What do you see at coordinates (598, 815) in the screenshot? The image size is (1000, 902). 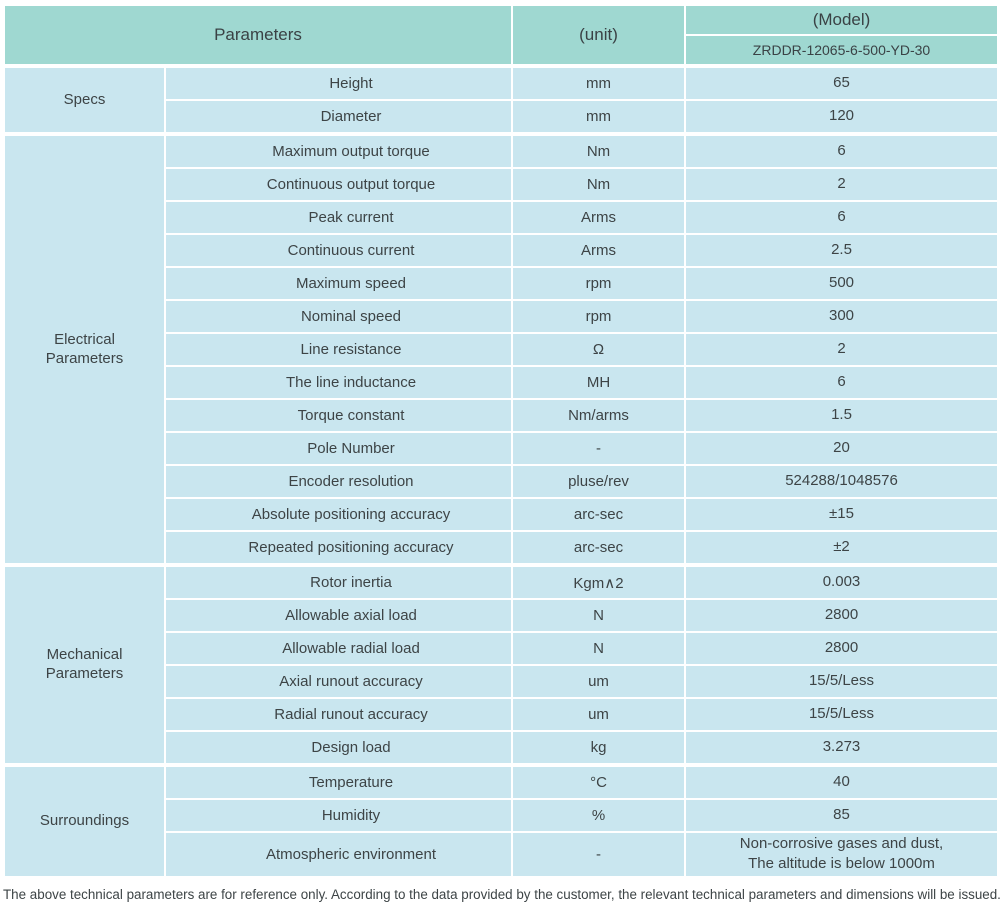 I see `param-unit: %` at bounding box center [598, 815].